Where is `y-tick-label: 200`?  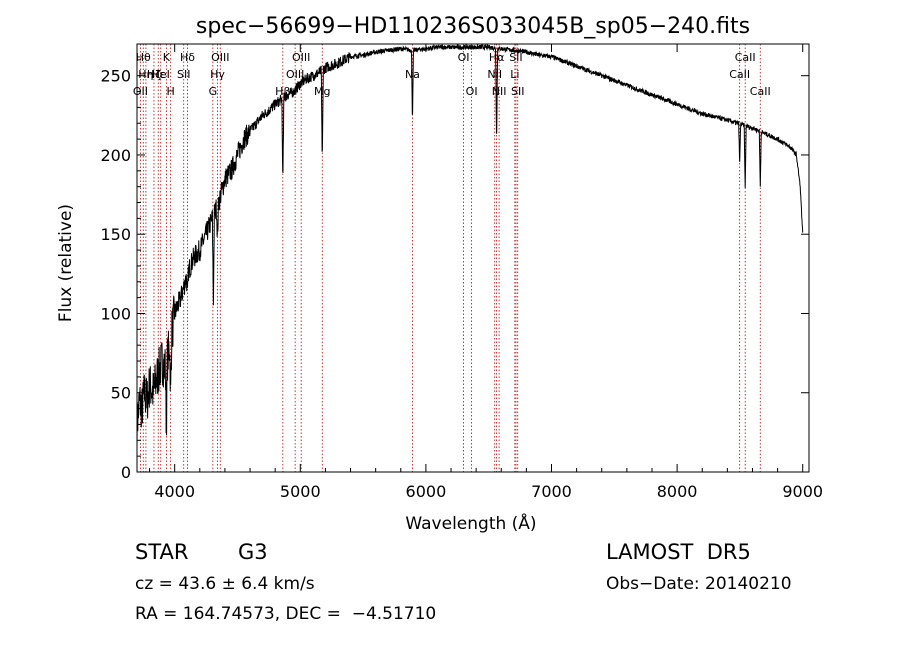 y-tick-label: 200 is located at coordinates (115, 155).